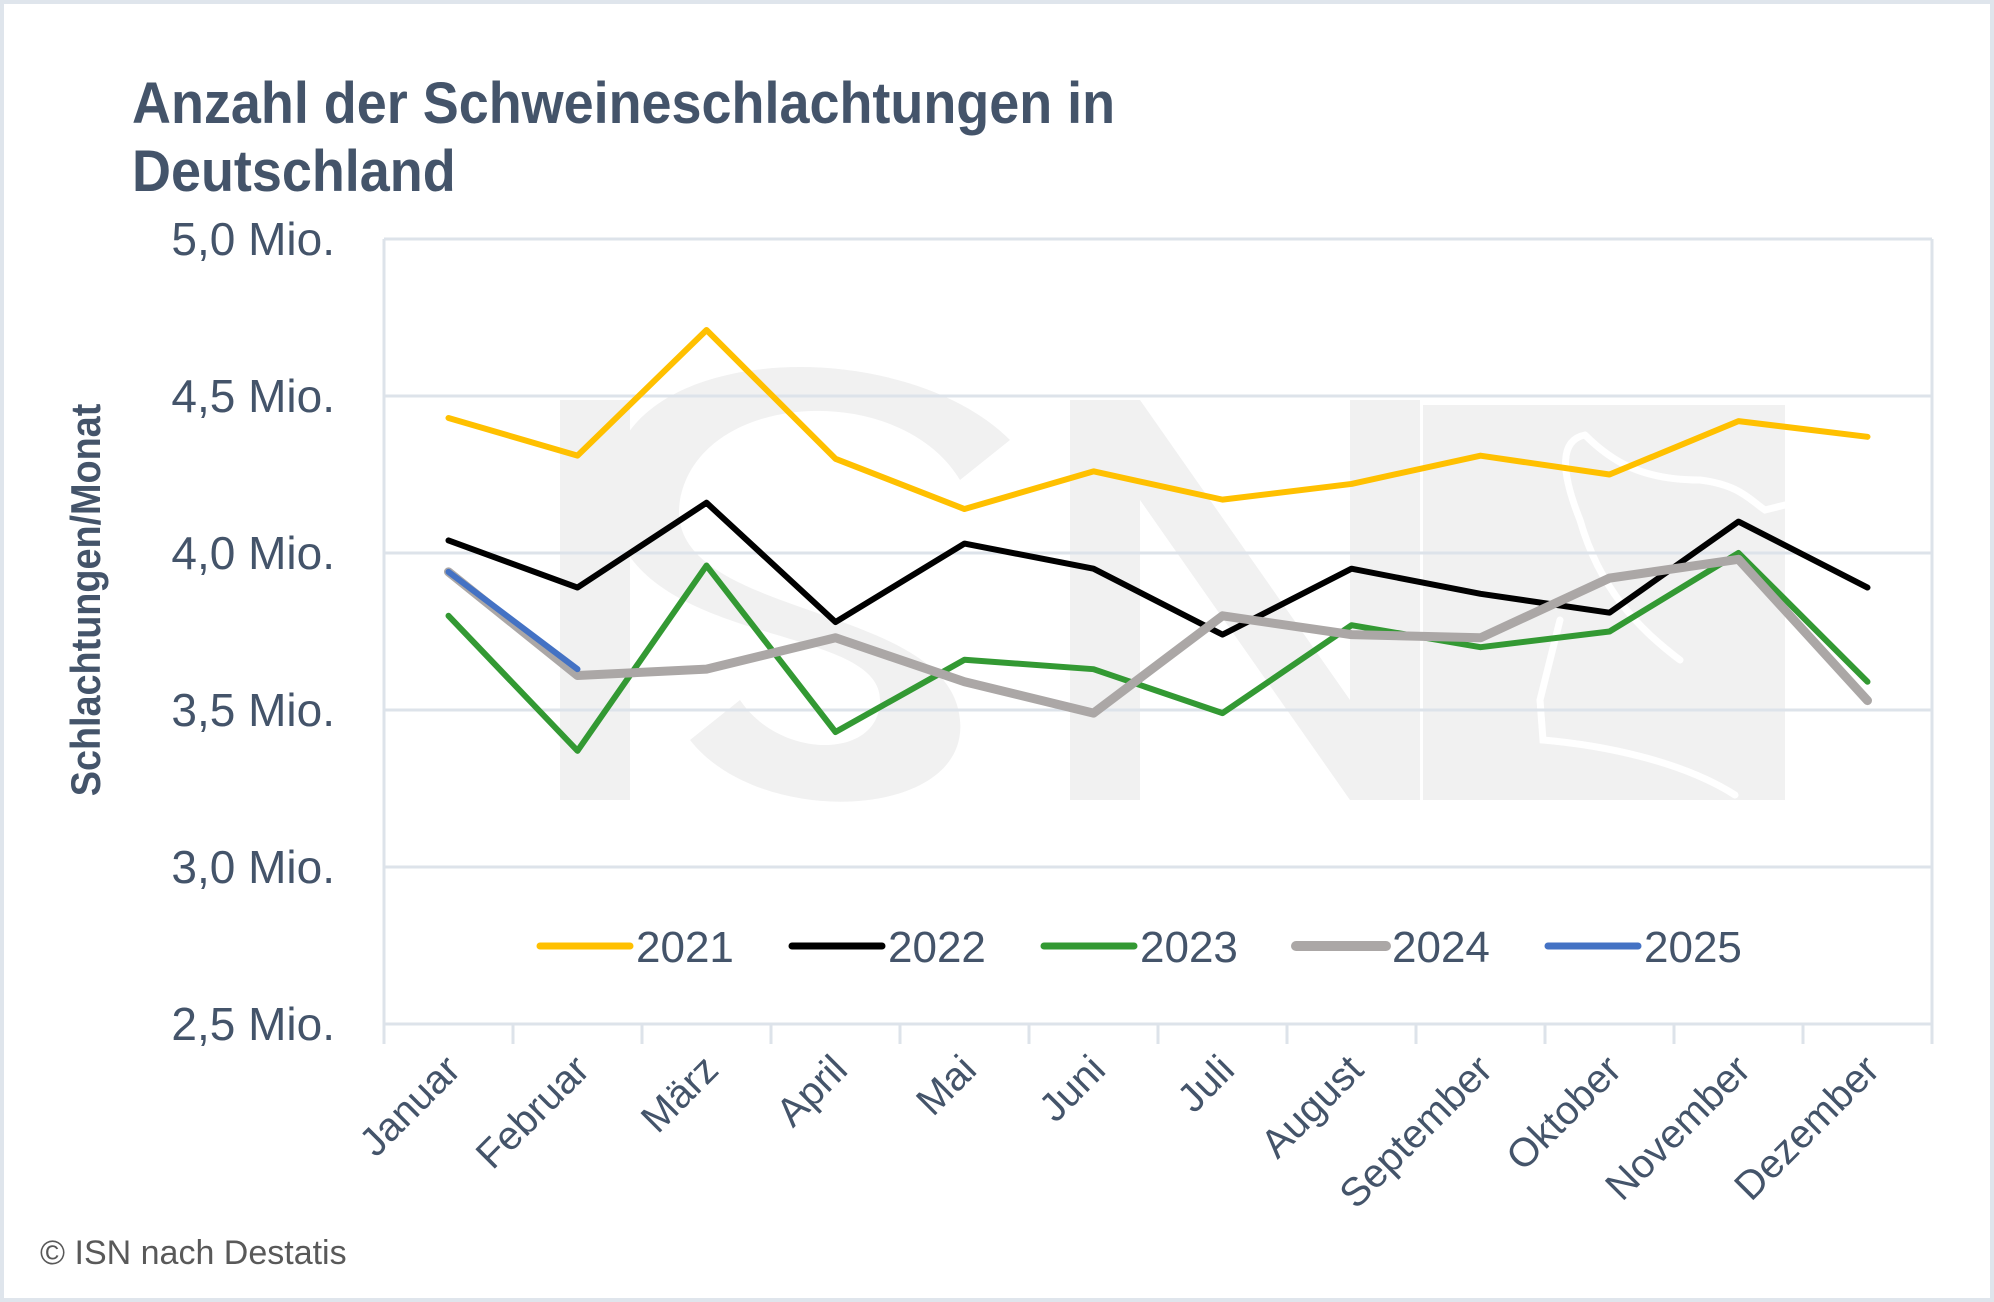  I want to click on series-line-2024, so click(1158, 636).